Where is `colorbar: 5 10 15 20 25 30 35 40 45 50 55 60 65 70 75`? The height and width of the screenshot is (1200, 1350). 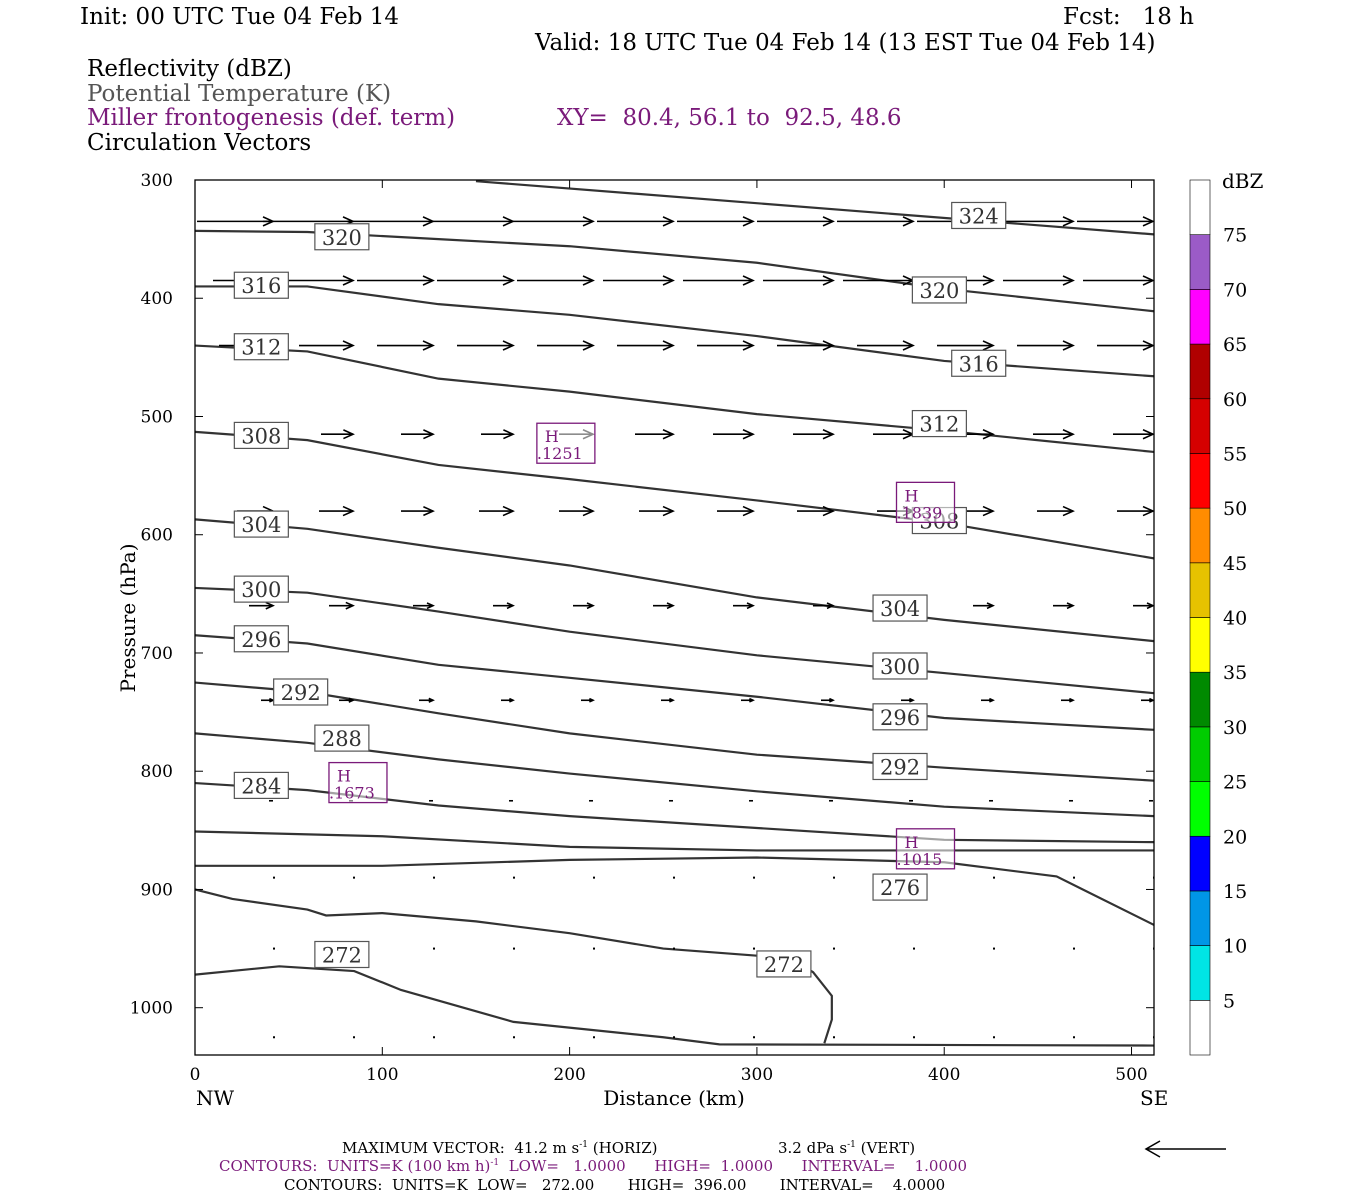
colorbar: 5 10 15 20 25 30 35 40 45 50 55 60 65 70 75 is located at coordinates (1218, 617).